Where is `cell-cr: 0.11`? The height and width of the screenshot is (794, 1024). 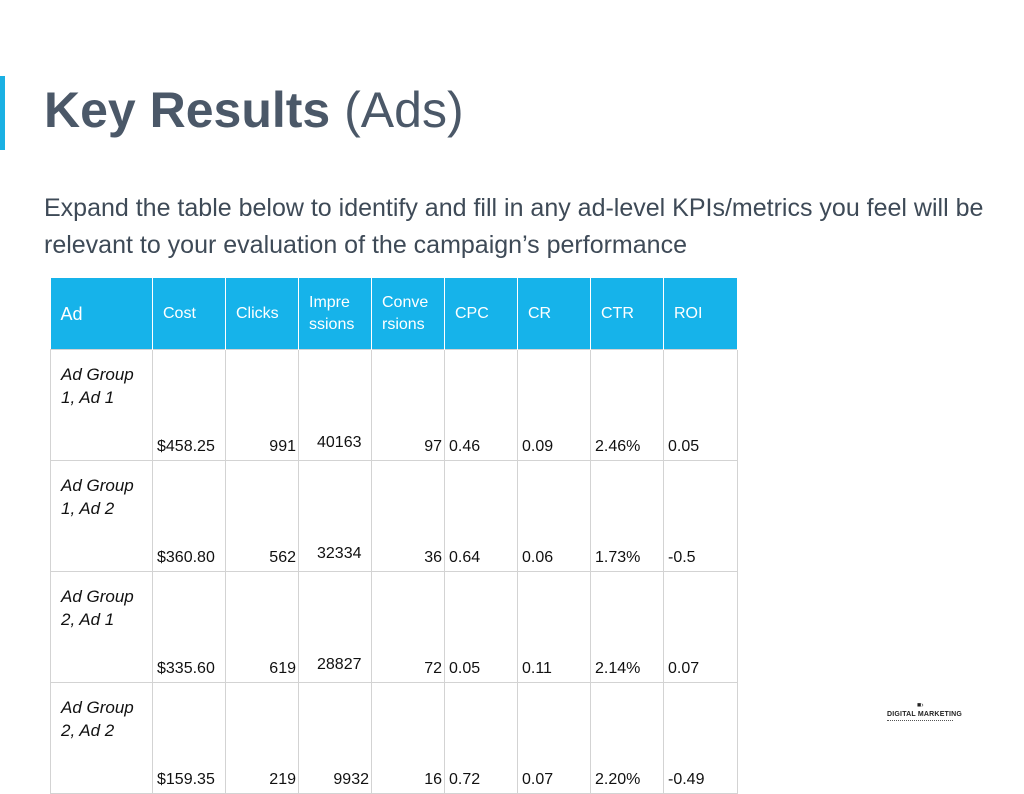 cell-cr: 0.11 is located at coordinates (554, 627).